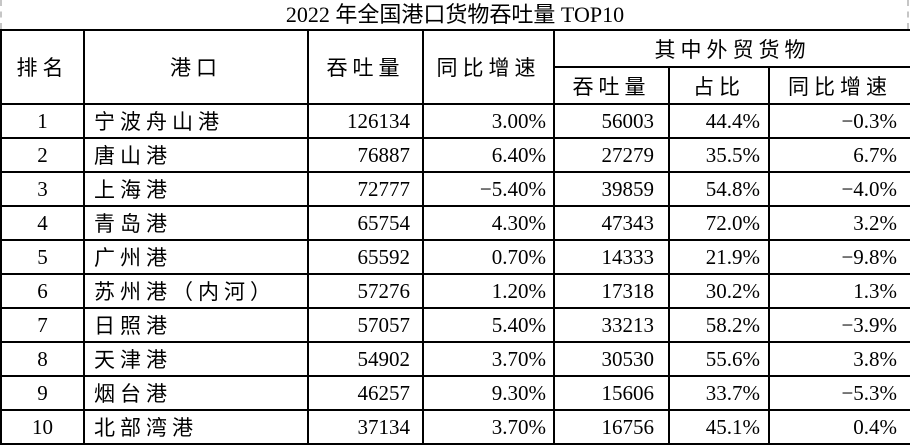 This screenshot has width=910, height=445. What do you see at coordinates (488, 223) in the screenshot?
I see `cell-yoy-growth: 4.30%` at bounding box center [488, 223].